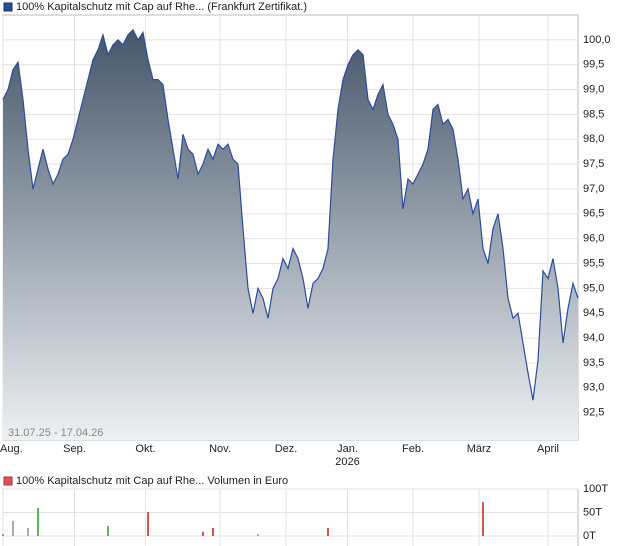  I want to click on date-range: 31.07.25 - 17.04.26, so click(55, 433).